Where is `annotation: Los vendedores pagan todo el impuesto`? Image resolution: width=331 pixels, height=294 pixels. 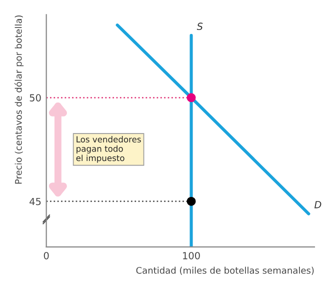
annotation: Los vendedores pagan todo el impuesto is located at coordinates (108, 149).